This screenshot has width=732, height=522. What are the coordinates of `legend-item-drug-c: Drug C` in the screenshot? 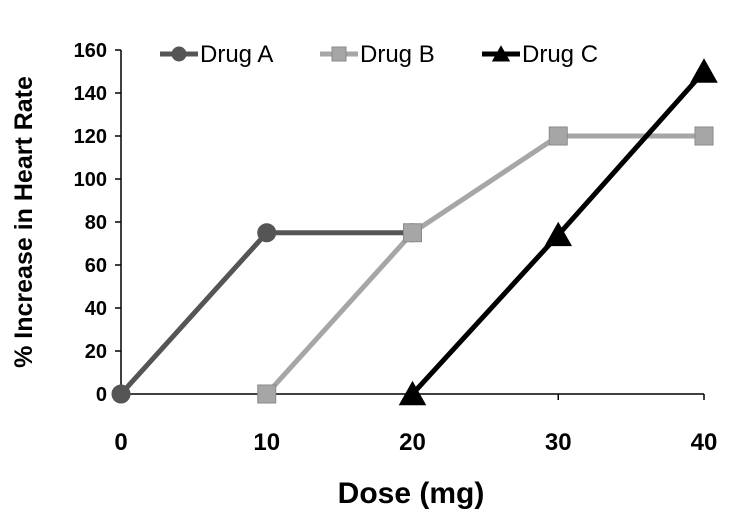 It's located at (540, 54).